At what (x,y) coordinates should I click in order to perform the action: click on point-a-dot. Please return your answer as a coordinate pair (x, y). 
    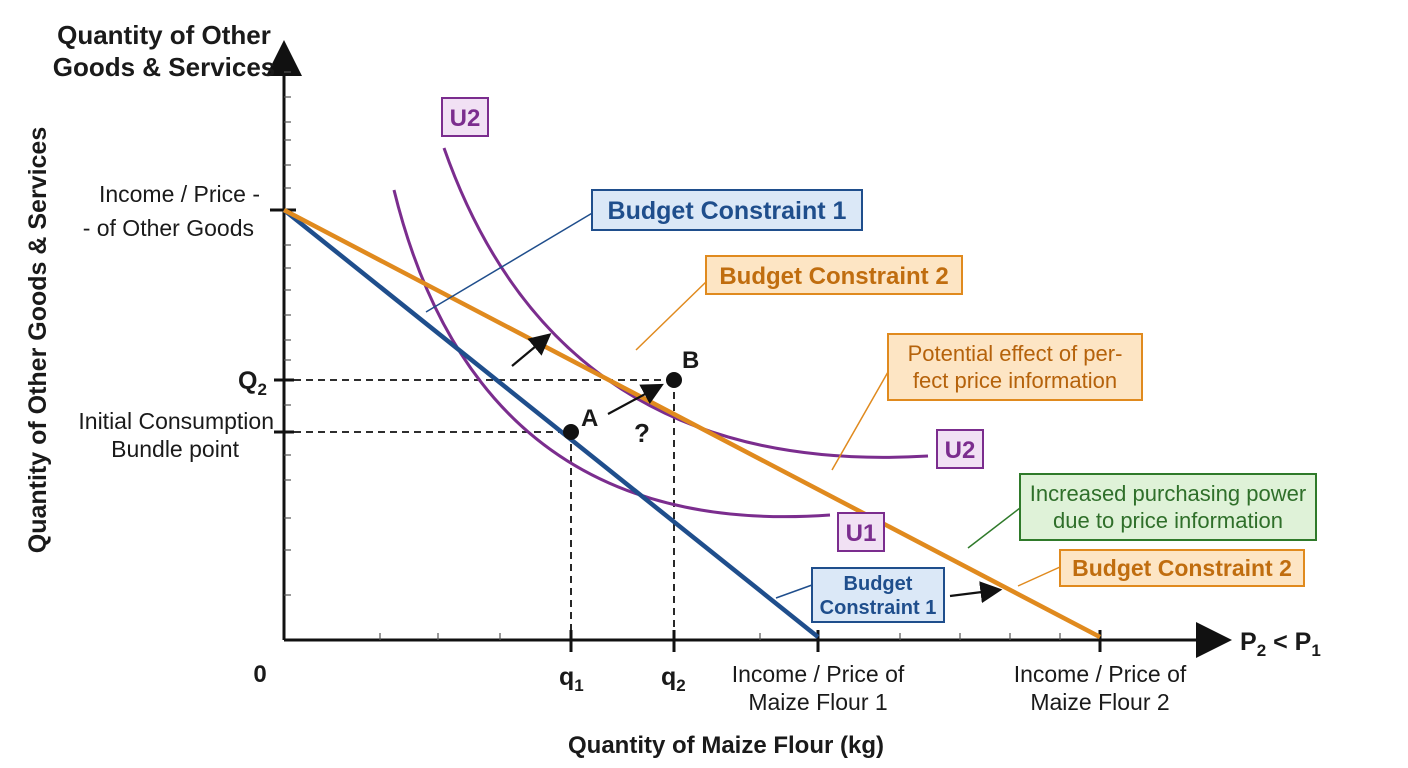
    Looking at the image, I should click on (571, 432).